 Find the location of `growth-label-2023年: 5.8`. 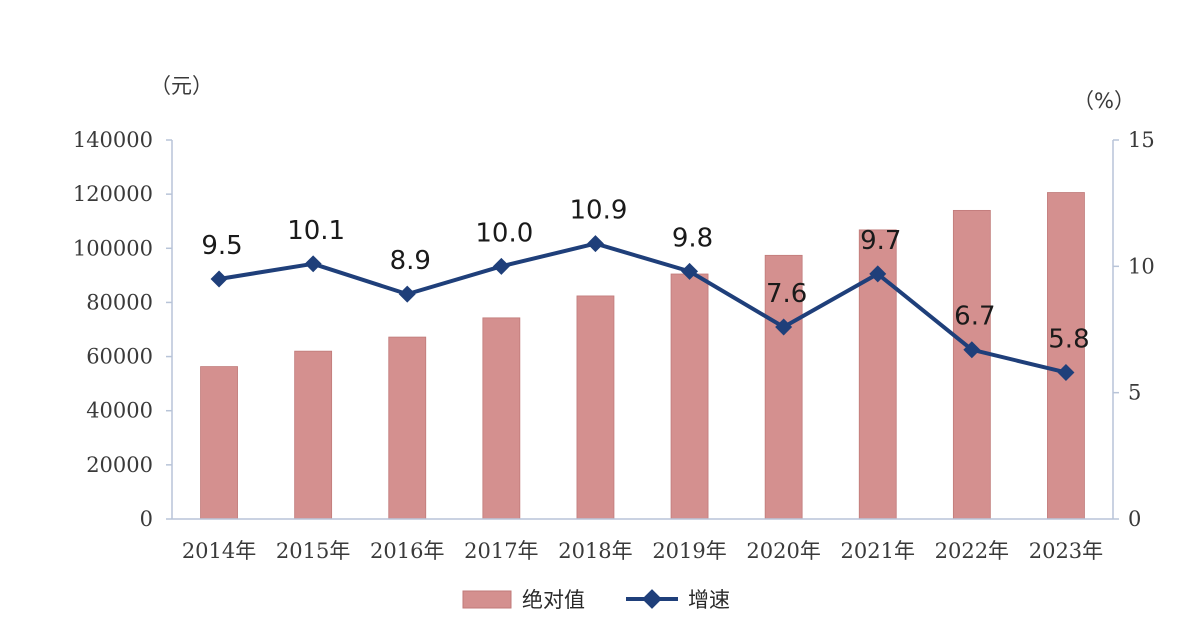

growth-label-2023年: 5.8 is located at coordinates (1068, 339).